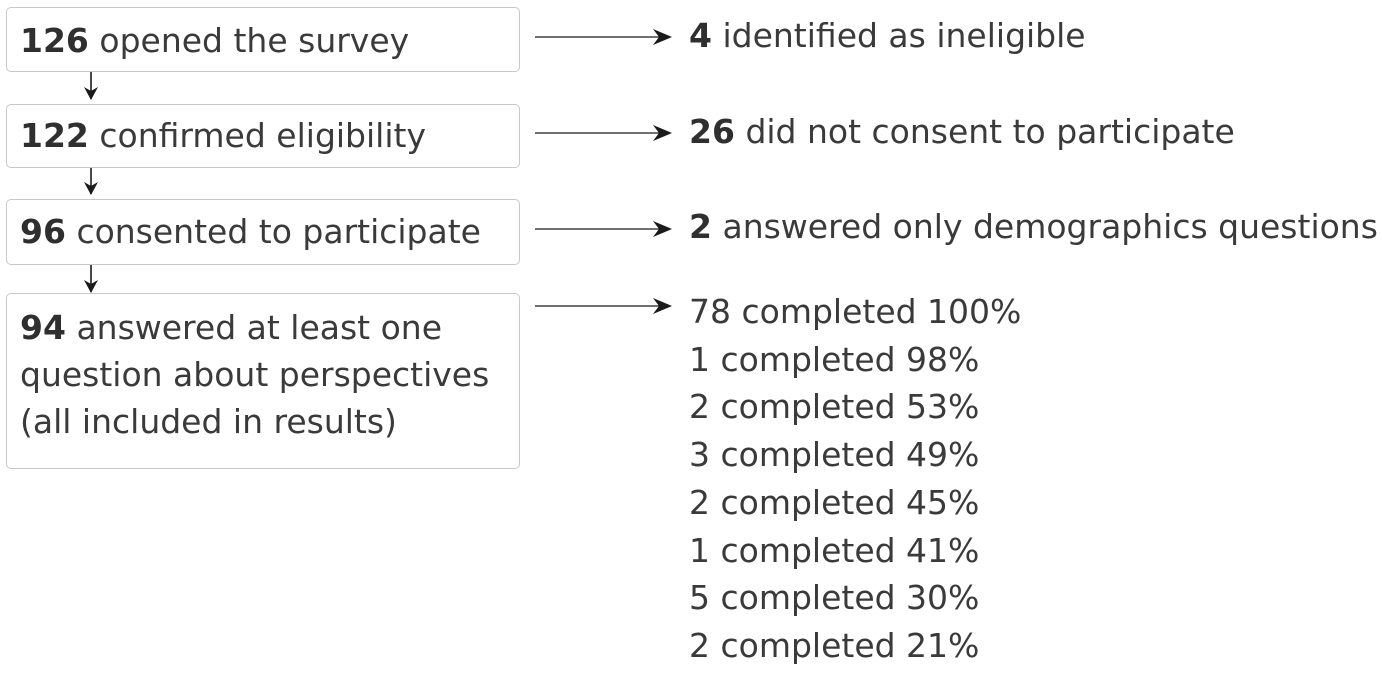  I want to click on step-count: 126, so click(54, 40).